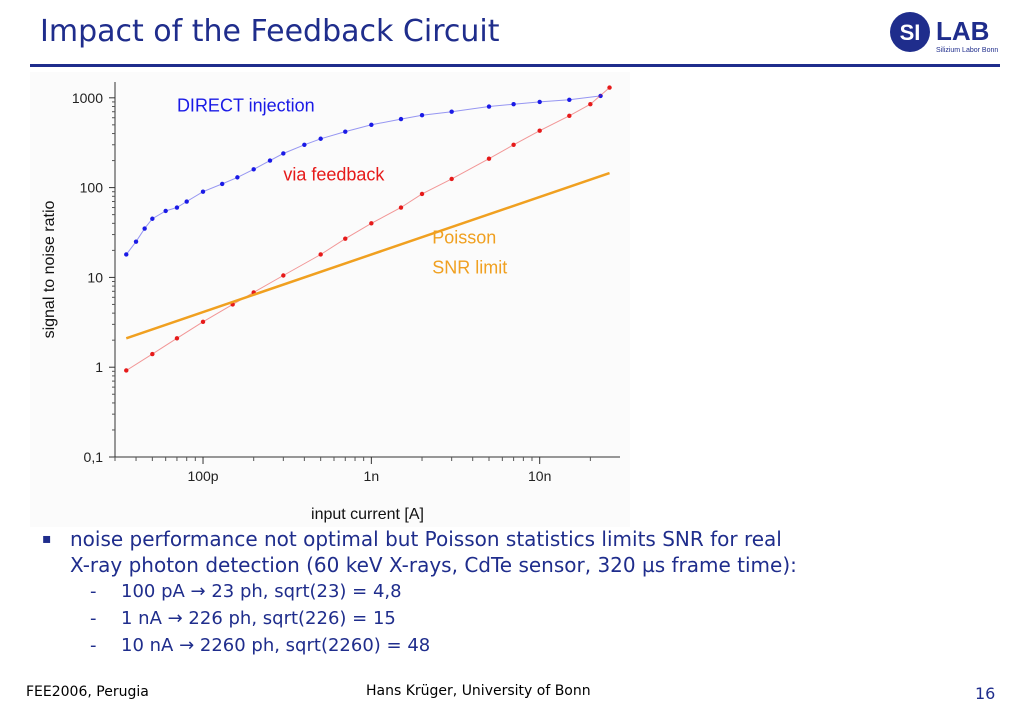 This screenshot has height=708, width=1023. I want to click on sub-text: 10 nA → 2260 ph, sqrt(2260) = 48, so click(276, 645).